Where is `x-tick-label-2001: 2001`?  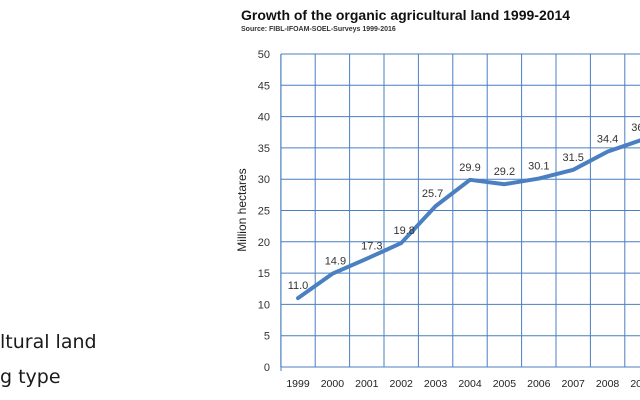 x-tick-label-2001: 2001 is located at coordinates (367, 384).